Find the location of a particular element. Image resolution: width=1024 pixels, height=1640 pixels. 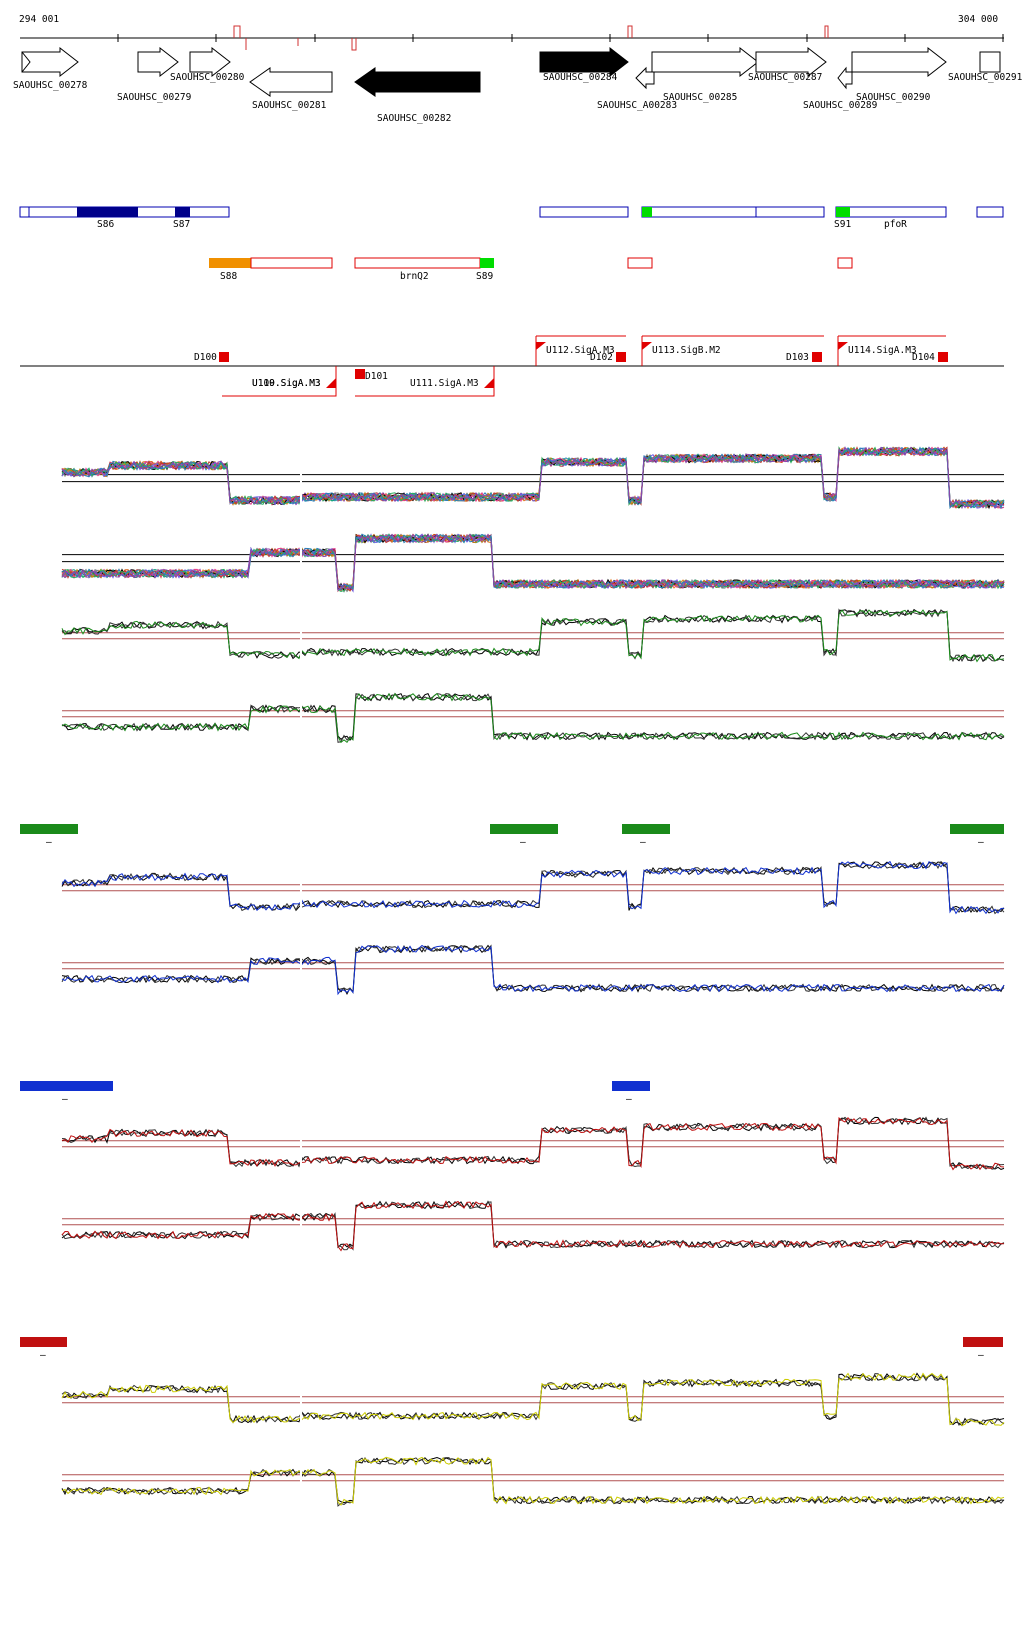

segment-label: S87 is located at coordinates (181, 224).